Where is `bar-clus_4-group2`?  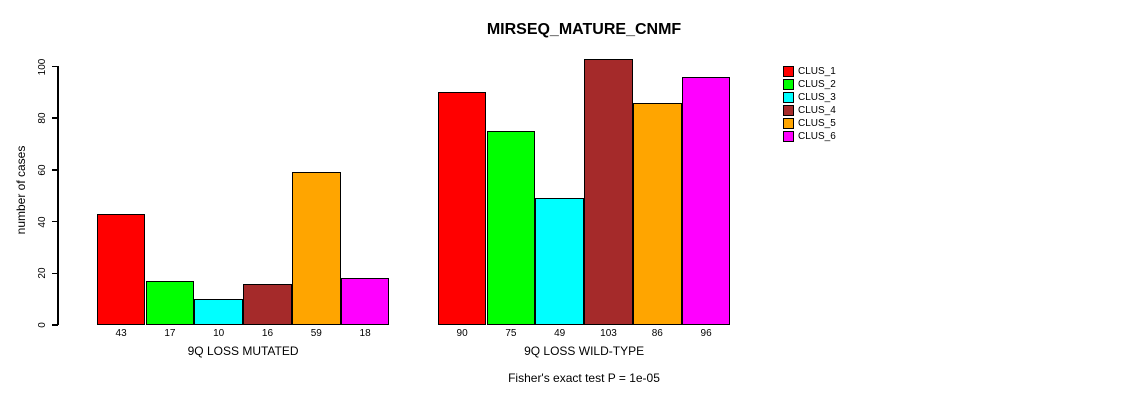 bar-clus_4-group2 is located at coordinates (608, 191).